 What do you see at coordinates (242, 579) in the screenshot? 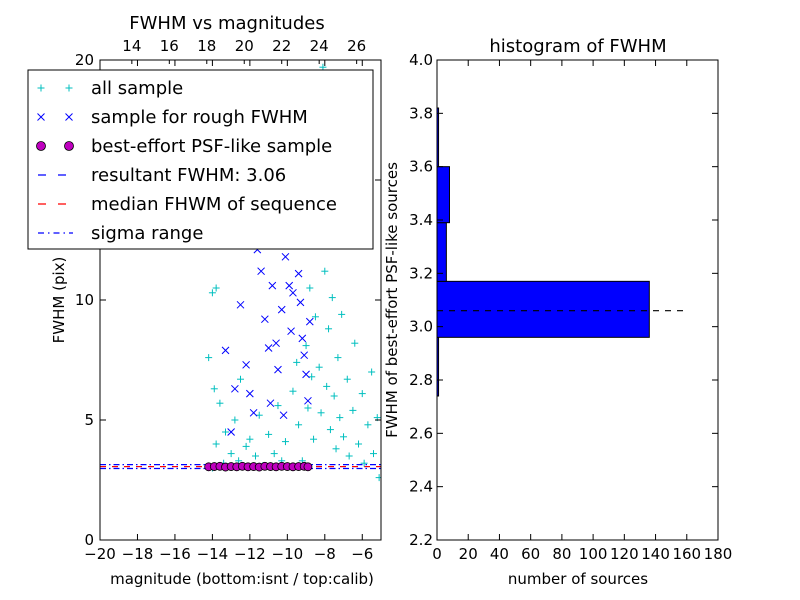
I see `scatter-x-axis-label: magnitude (bottom:isnt / top:calib)` at bounding box center [242, 579].